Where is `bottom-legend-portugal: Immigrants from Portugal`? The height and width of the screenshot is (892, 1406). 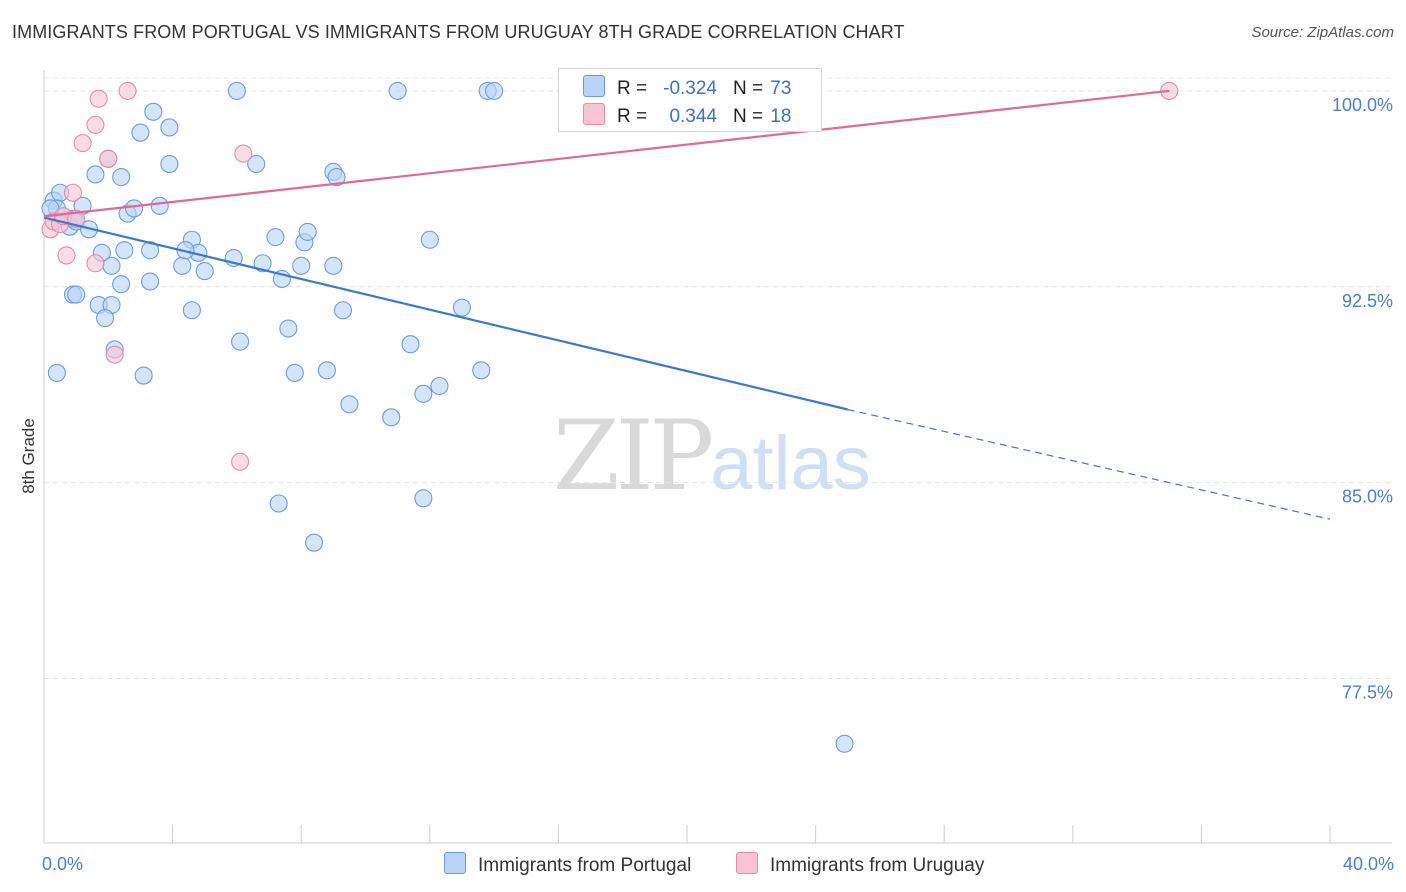 bottom-legend-portugal: Immigrants from Portugal is located at coordinates (567, 864).